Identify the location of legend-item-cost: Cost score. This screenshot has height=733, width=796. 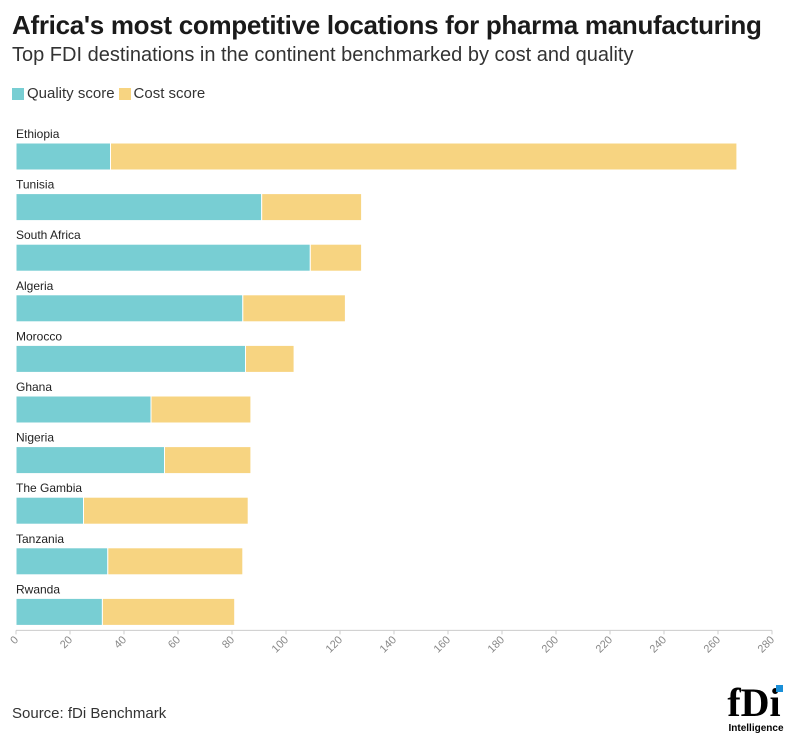
(162, 93).